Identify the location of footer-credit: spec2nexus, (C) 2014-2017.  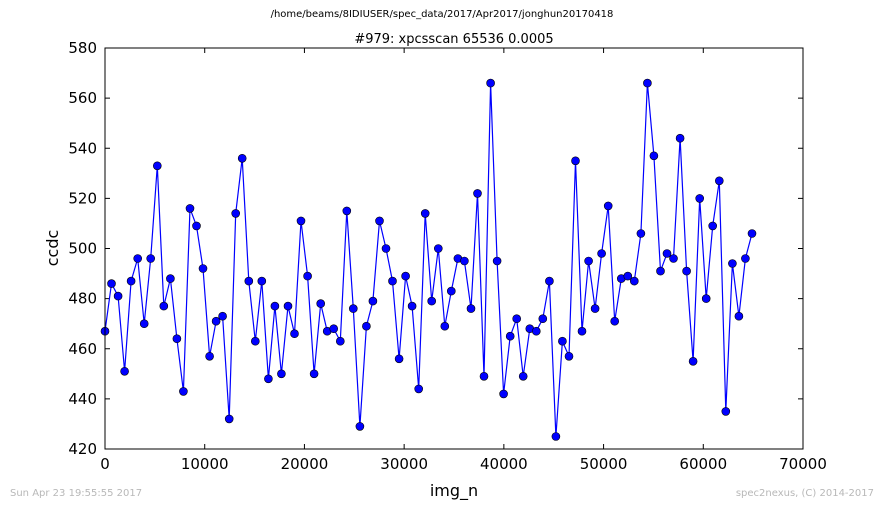
(804, 493).